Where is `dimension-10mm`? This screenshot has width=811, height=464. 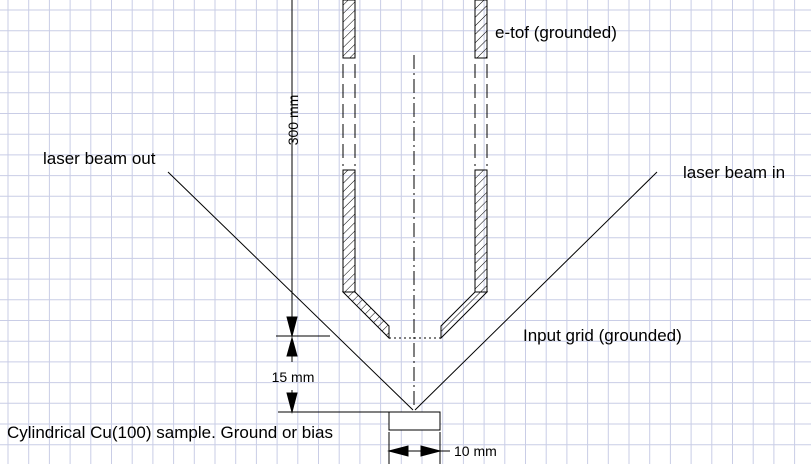 dimension-10mm is located at coordinates (418, 448).